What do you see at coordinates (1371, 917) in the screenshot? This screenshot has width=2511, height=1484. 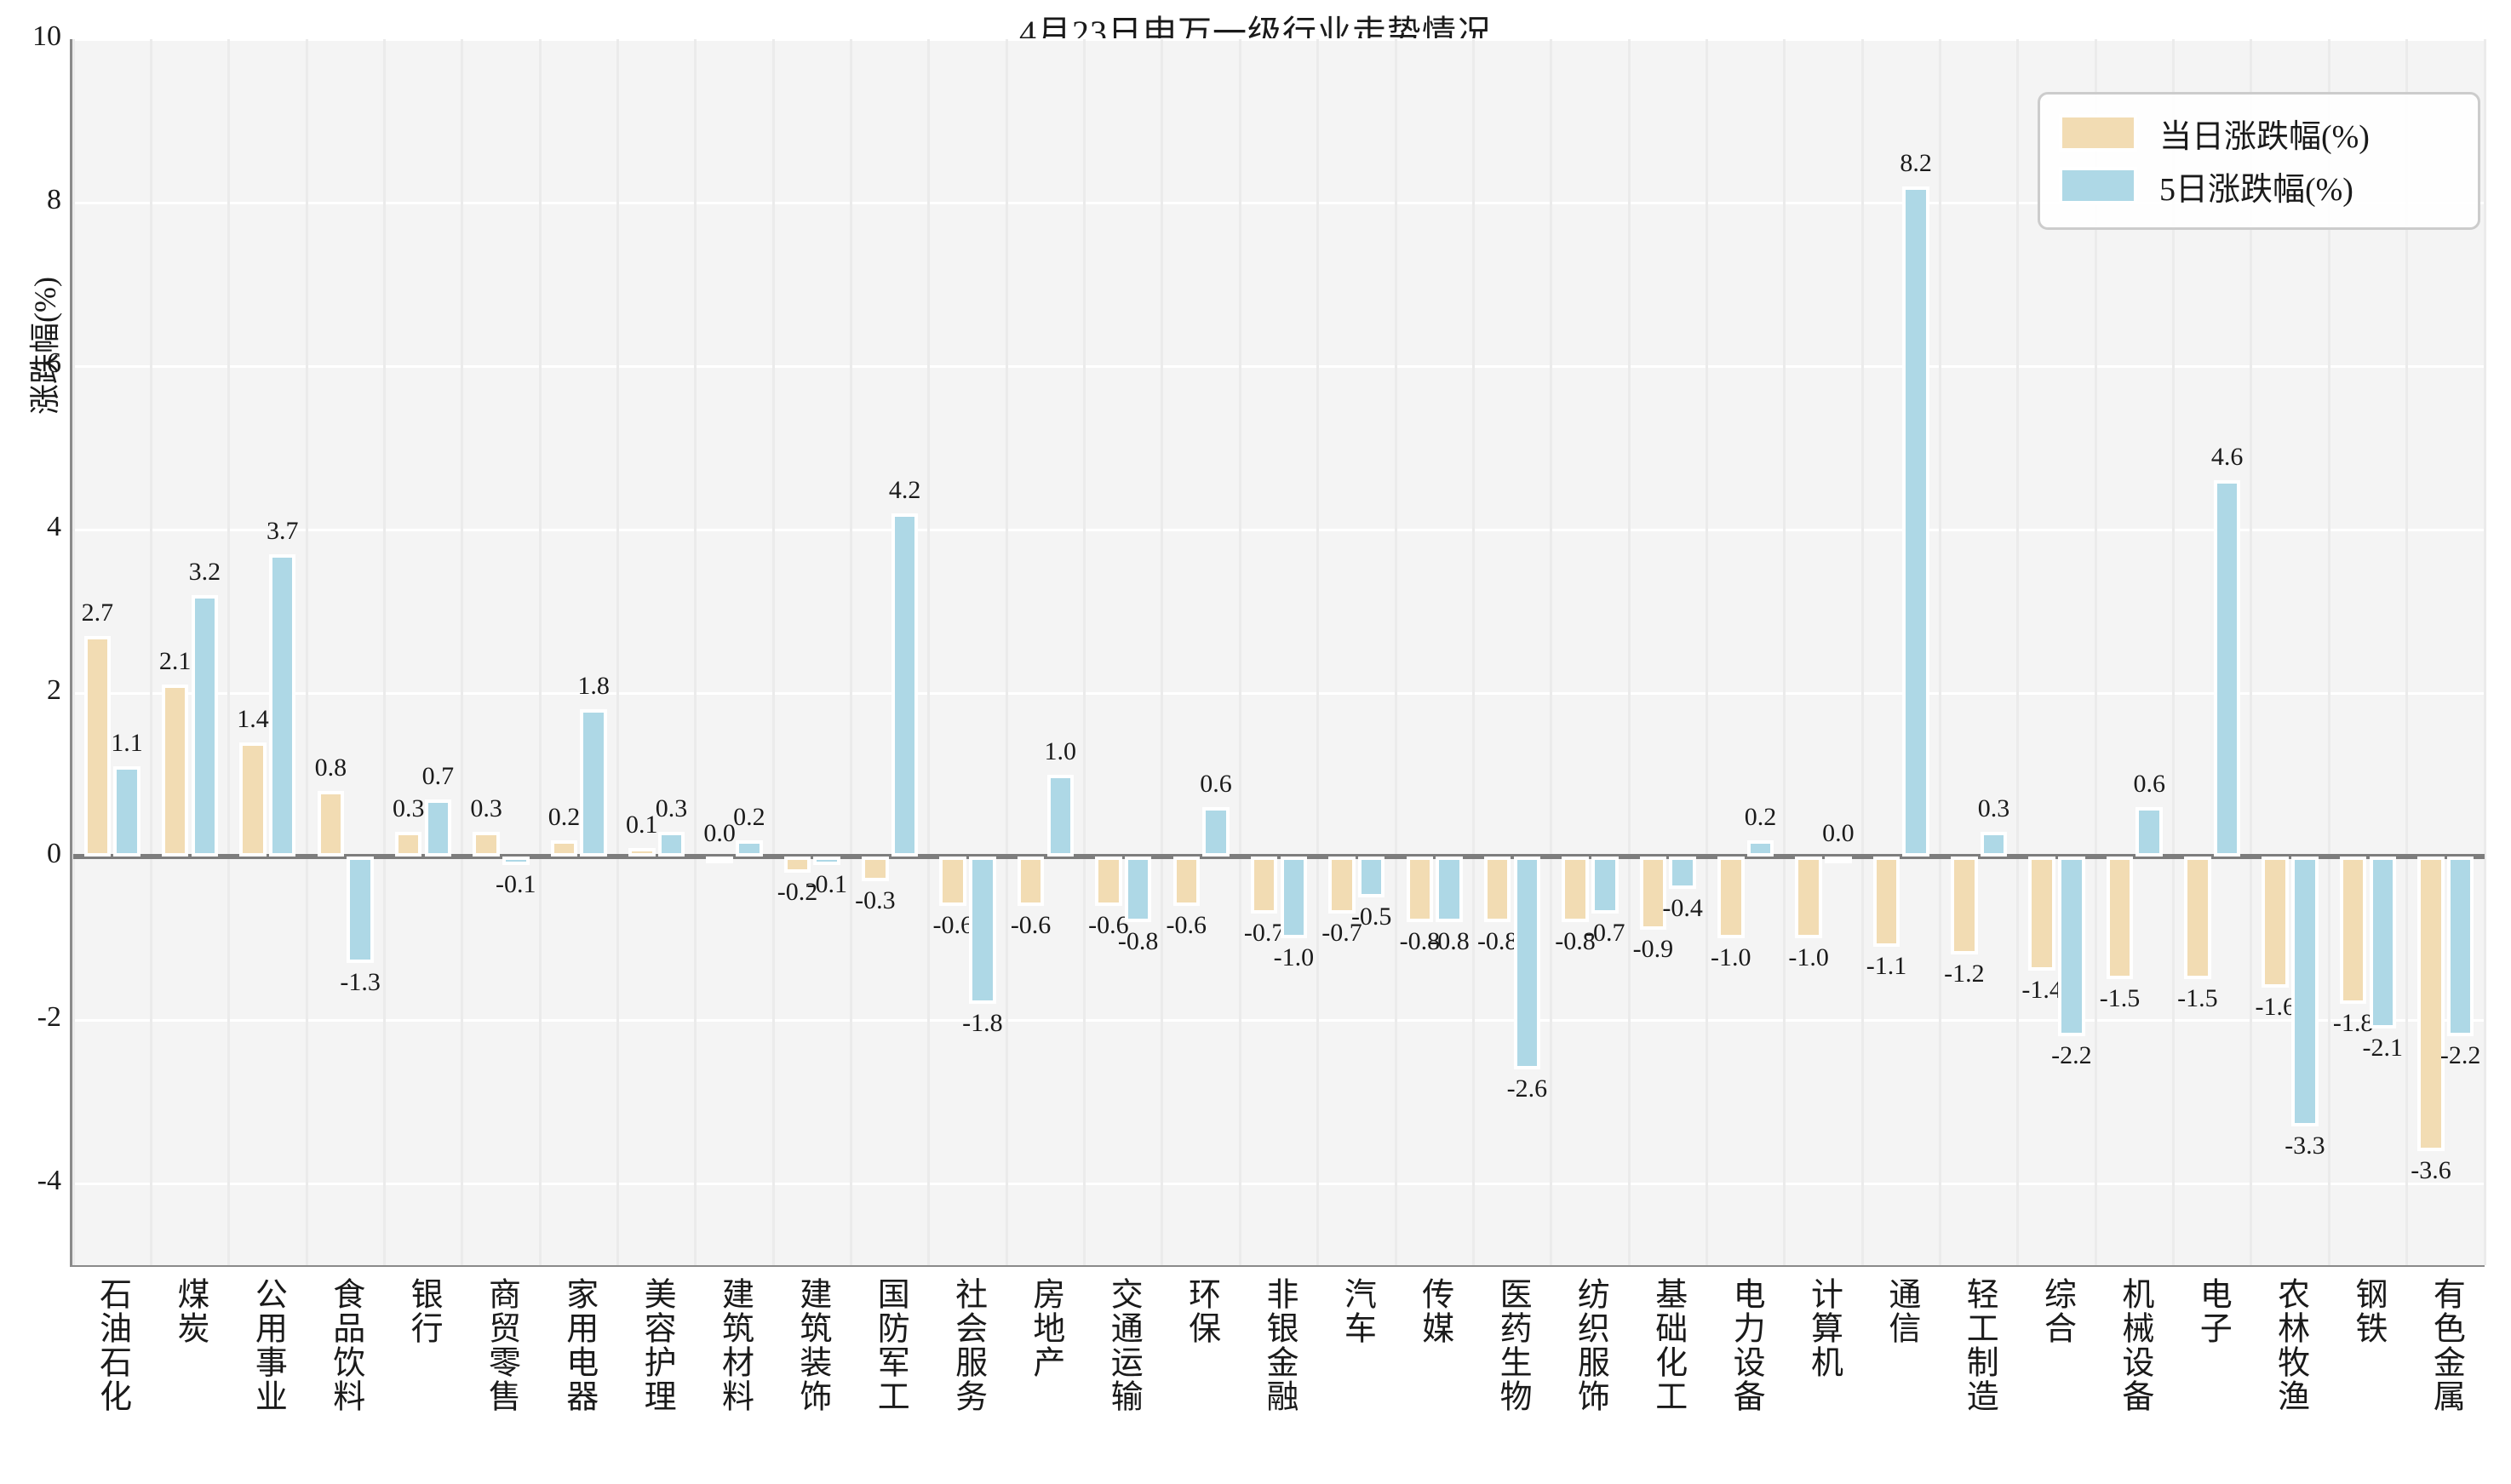 I see `bar-value-label: -0.5` at bounding box center [1371, 917].